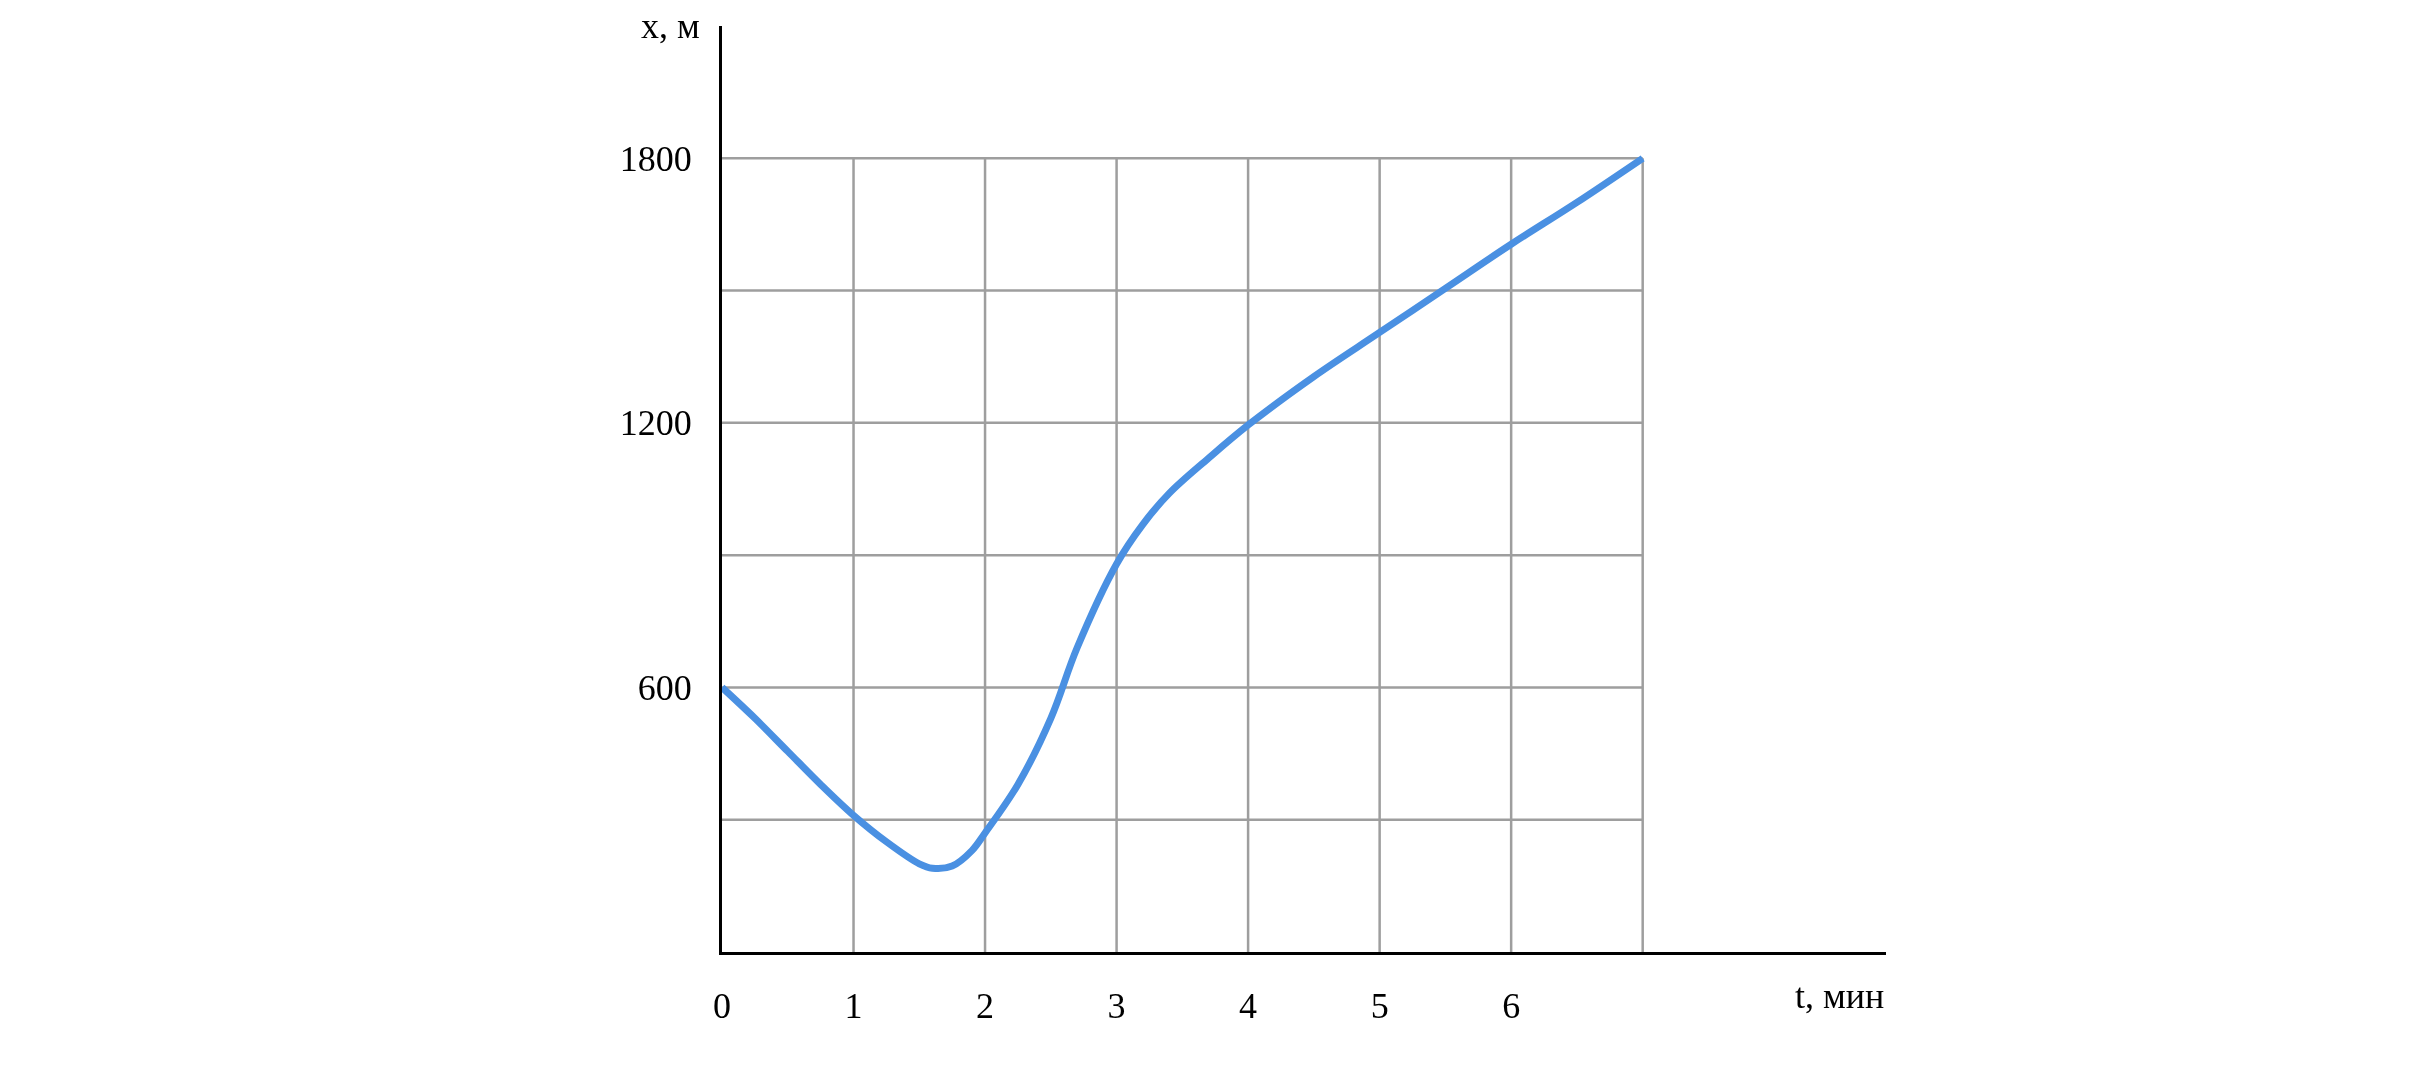 The width and height of the screenshot is (2414, 1072). What do you see at coordinates (655, 158) in the screenshot?
I see `y-tick-label: 1800` at bounding box center [655, 158].